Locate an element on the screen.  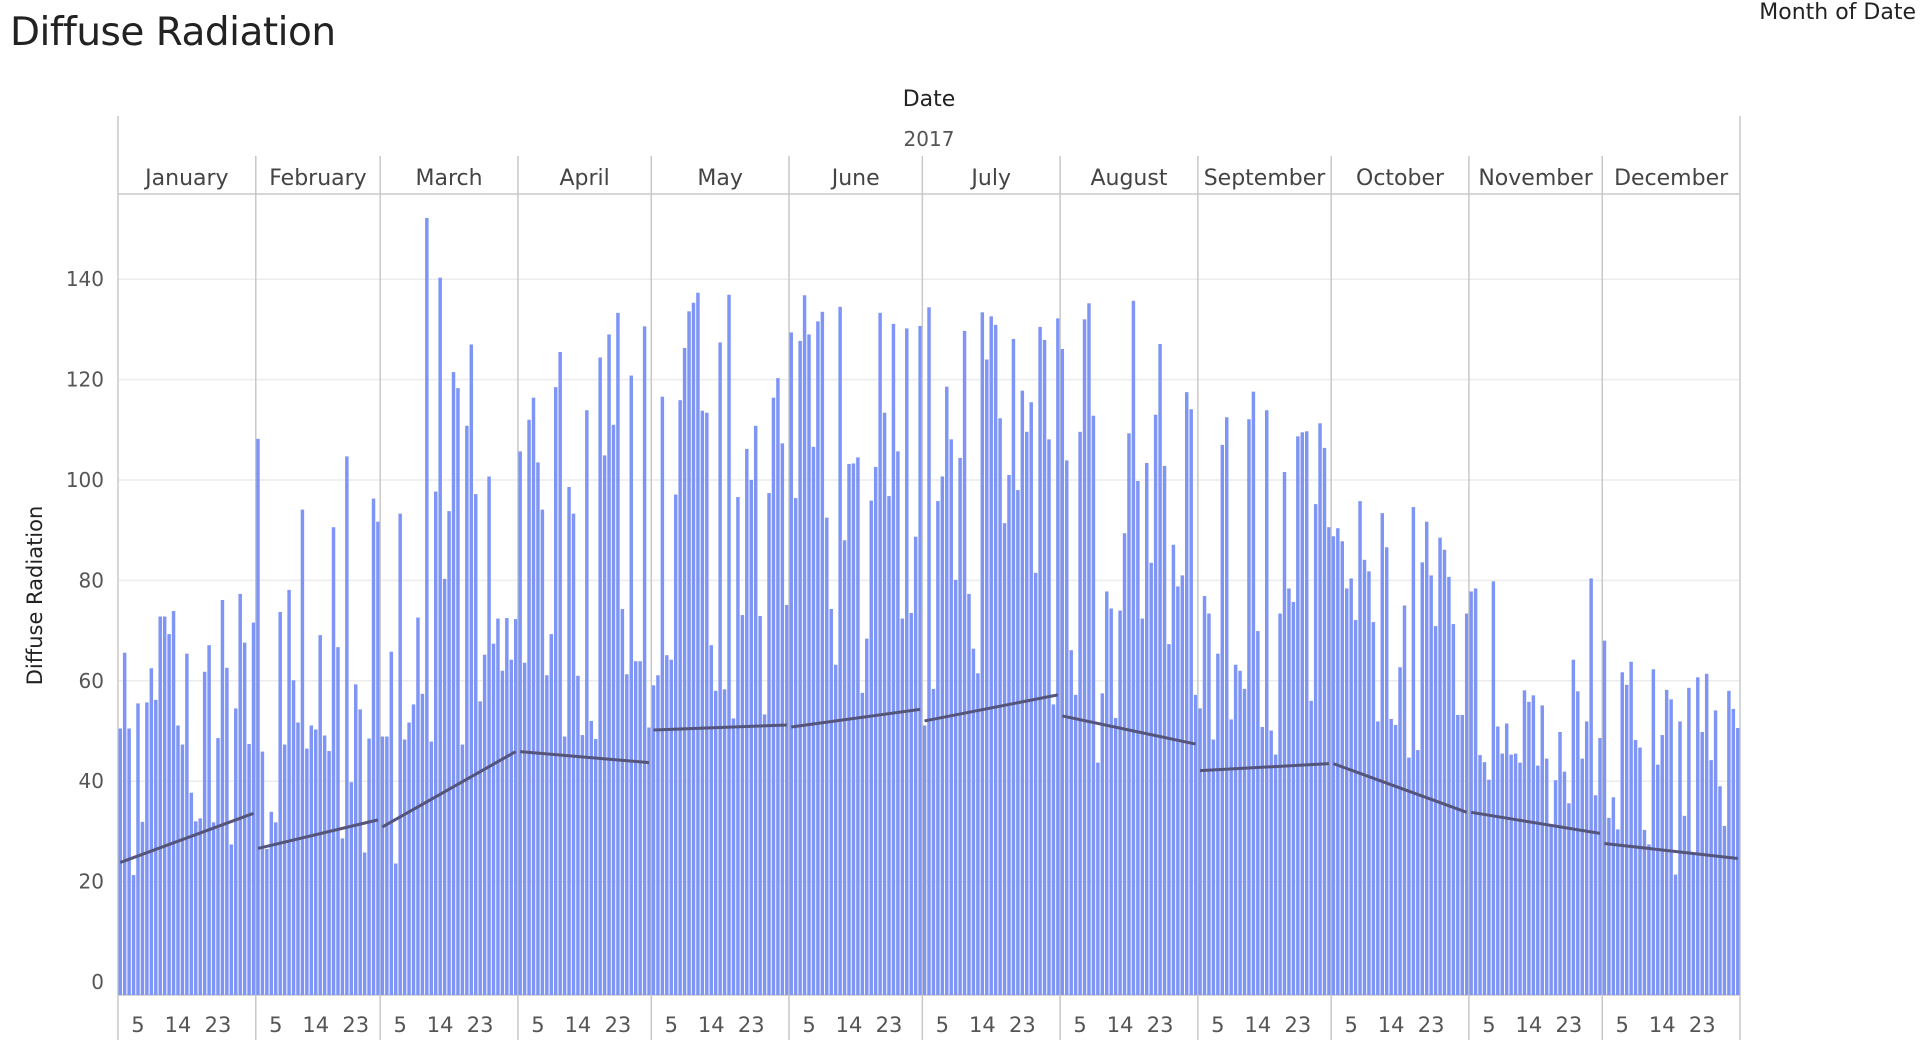
y-tick-label: 80 is located at coordinates (91, 580).